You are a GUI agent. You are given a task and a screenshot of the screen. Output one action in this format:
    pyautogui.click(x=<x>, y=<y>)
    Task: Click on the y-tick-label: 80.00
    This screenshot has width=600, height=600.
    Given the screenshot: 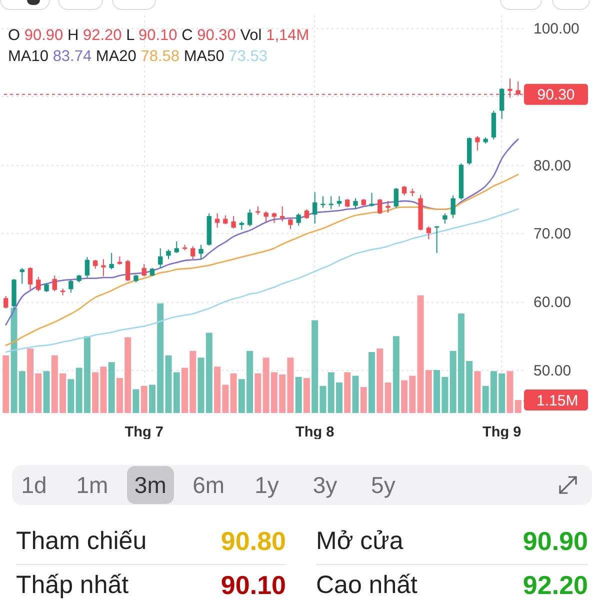 What is the action you would take?
    pyautogui.click(x=553, y=165)
    